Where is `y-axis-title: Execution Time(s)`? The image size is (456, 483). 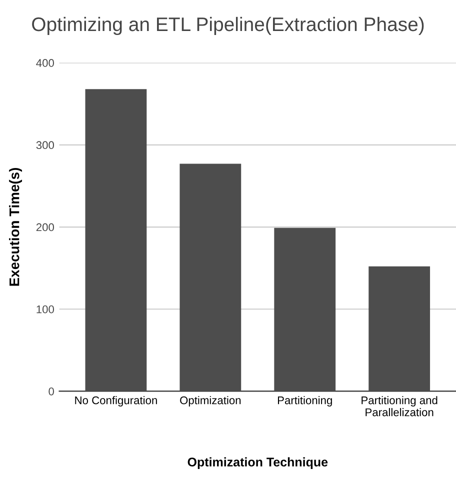
y-axis-title: Execution Time(s) is located at coordinates (15, 227).